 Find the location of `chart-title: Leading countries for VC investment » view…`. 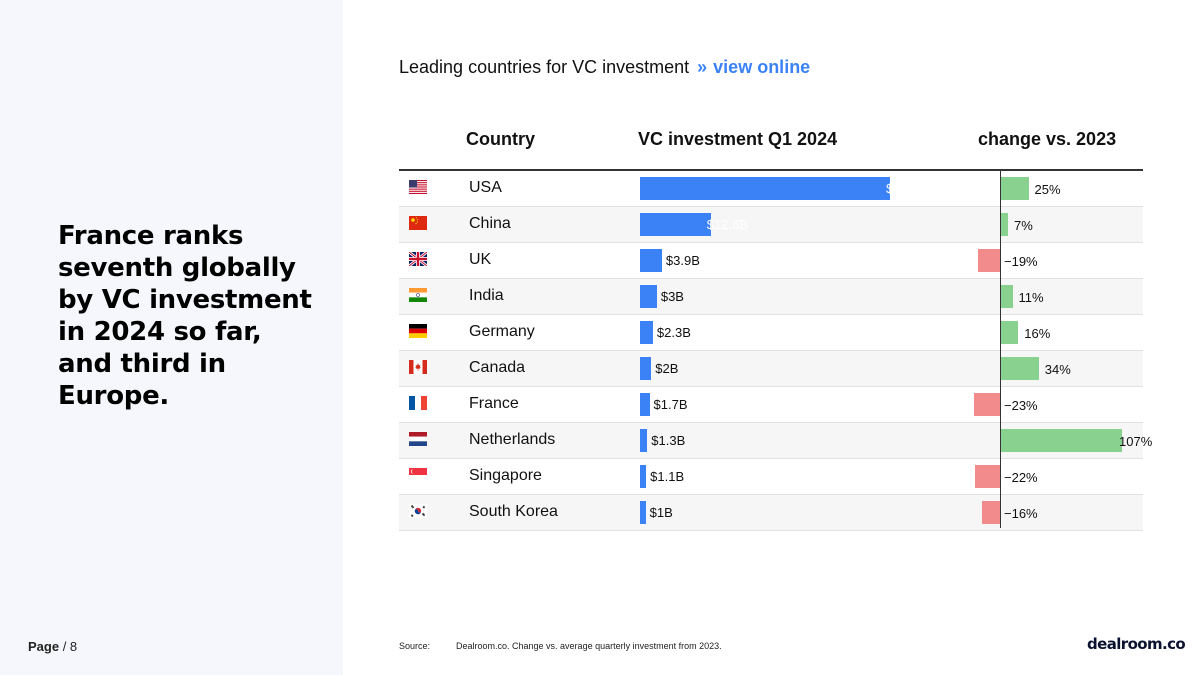

chart-title: Leading countries for VC investment » view… is located at coordinates (604, 67).